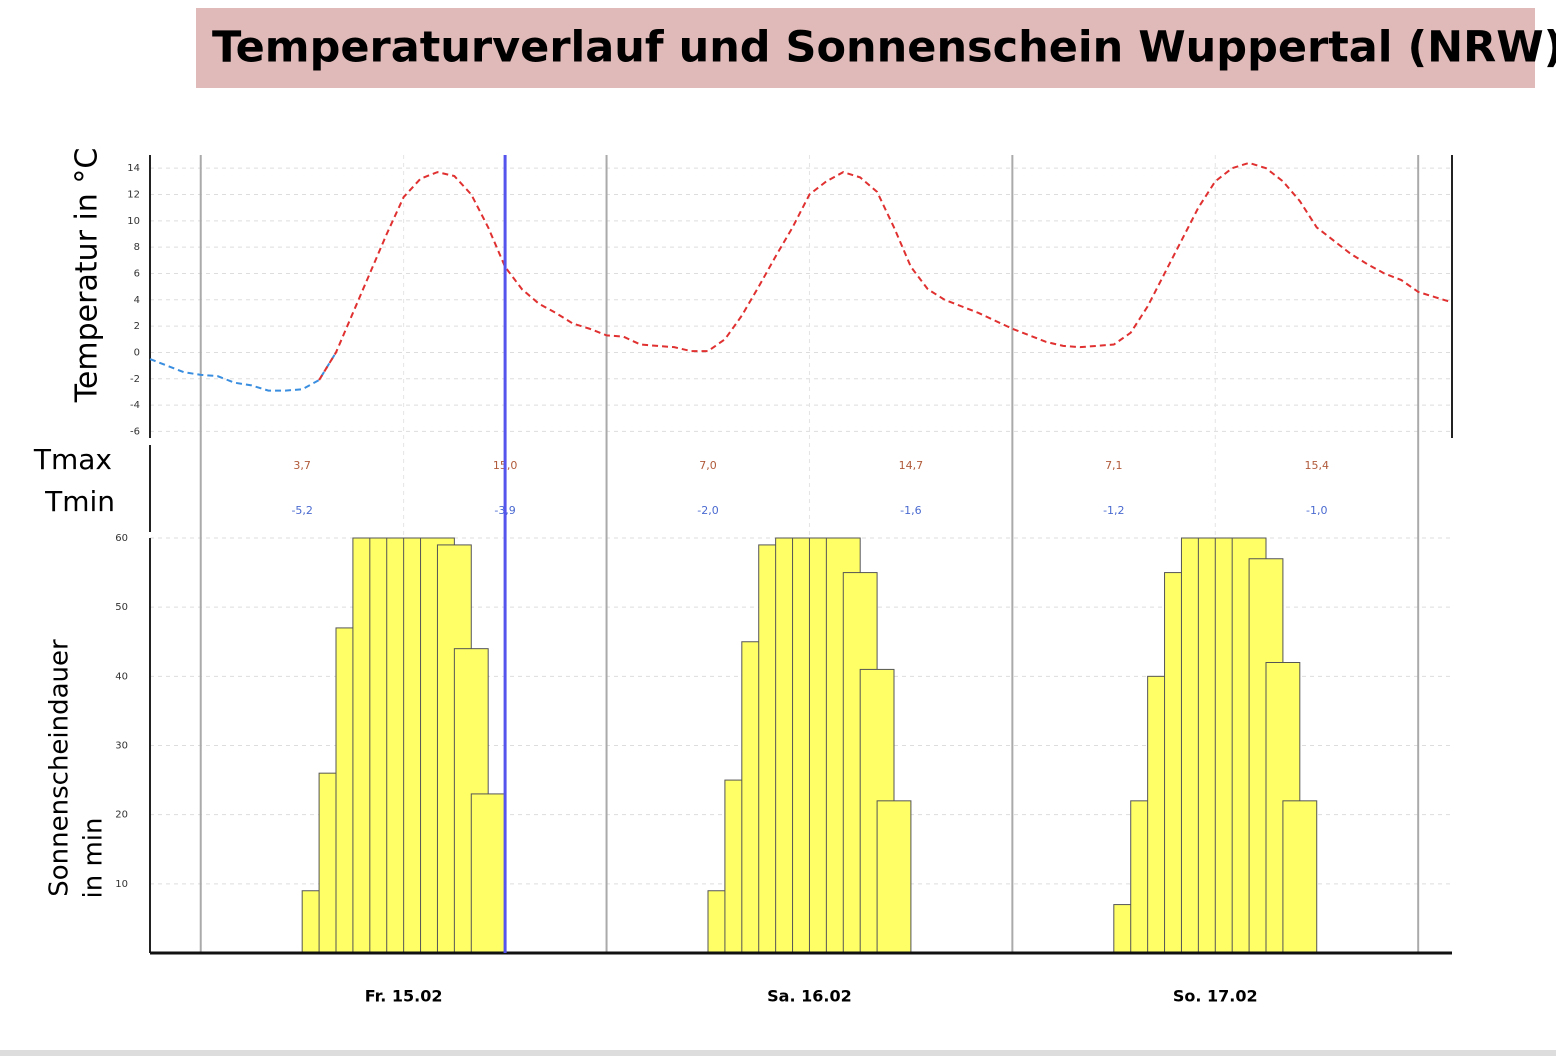  What do you see at coordinates (1114, 465) in the screenshot?
I see `tmax-value: 7,1` at bounding box center [1114, 465].